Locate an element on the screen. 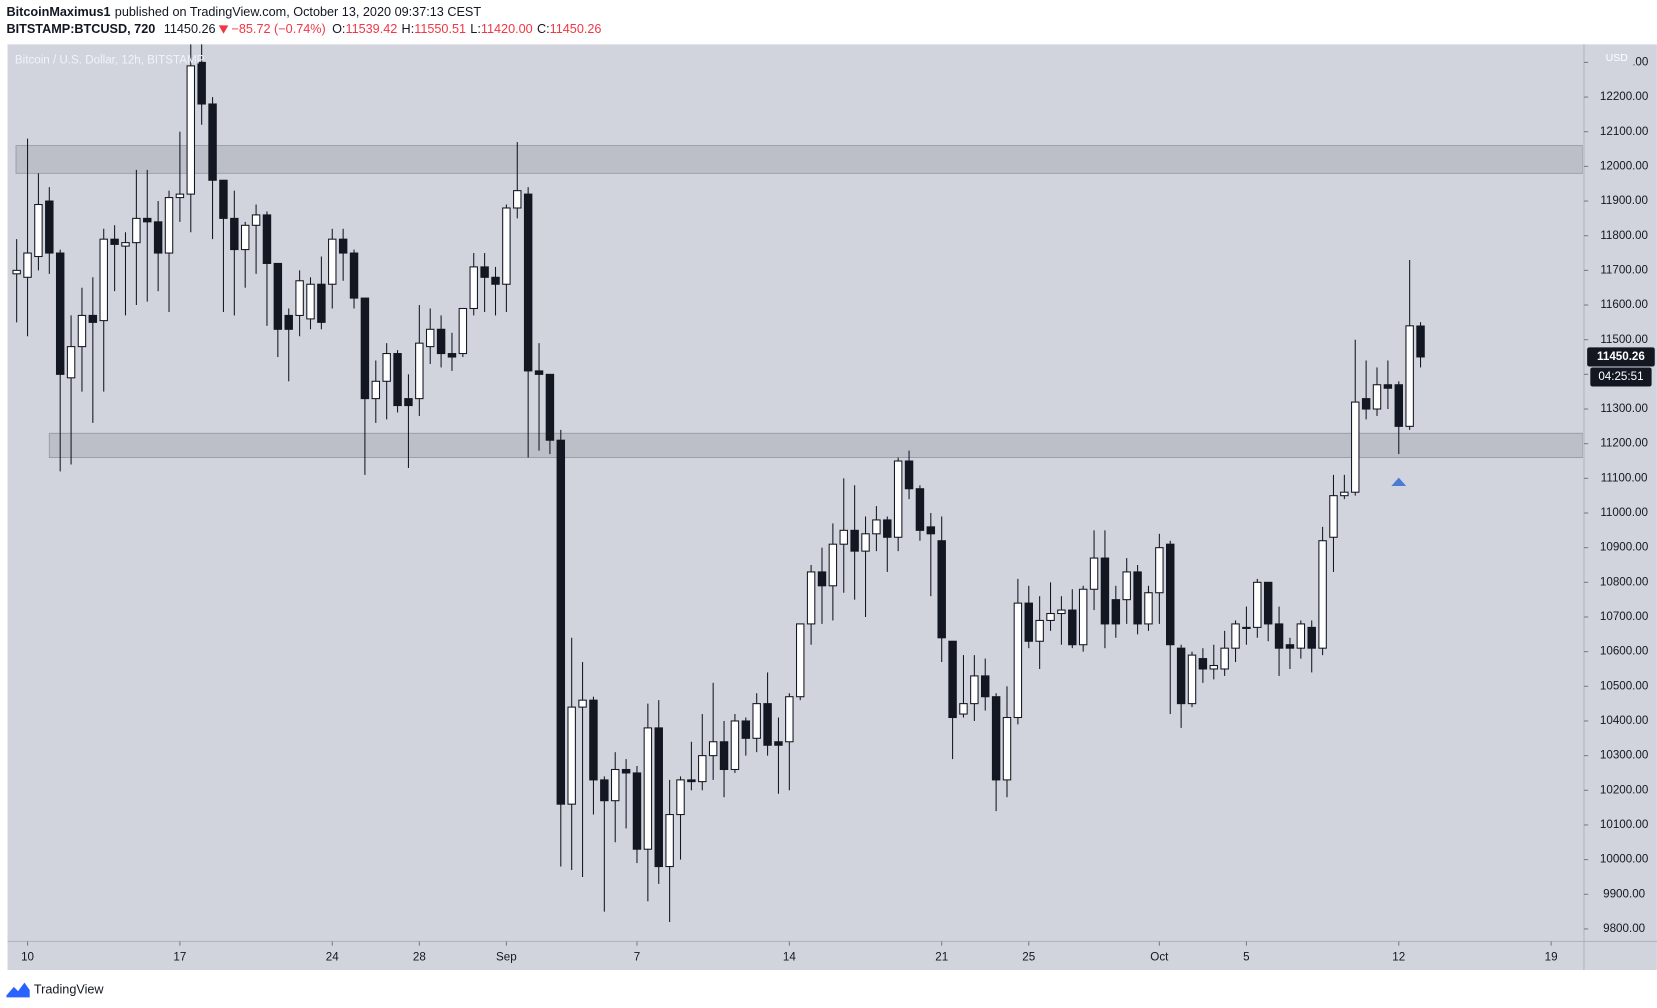 This screenshot has height=1008, width=1657. y-tick-label: 10900.00 is located at coordinates (1624, 547).